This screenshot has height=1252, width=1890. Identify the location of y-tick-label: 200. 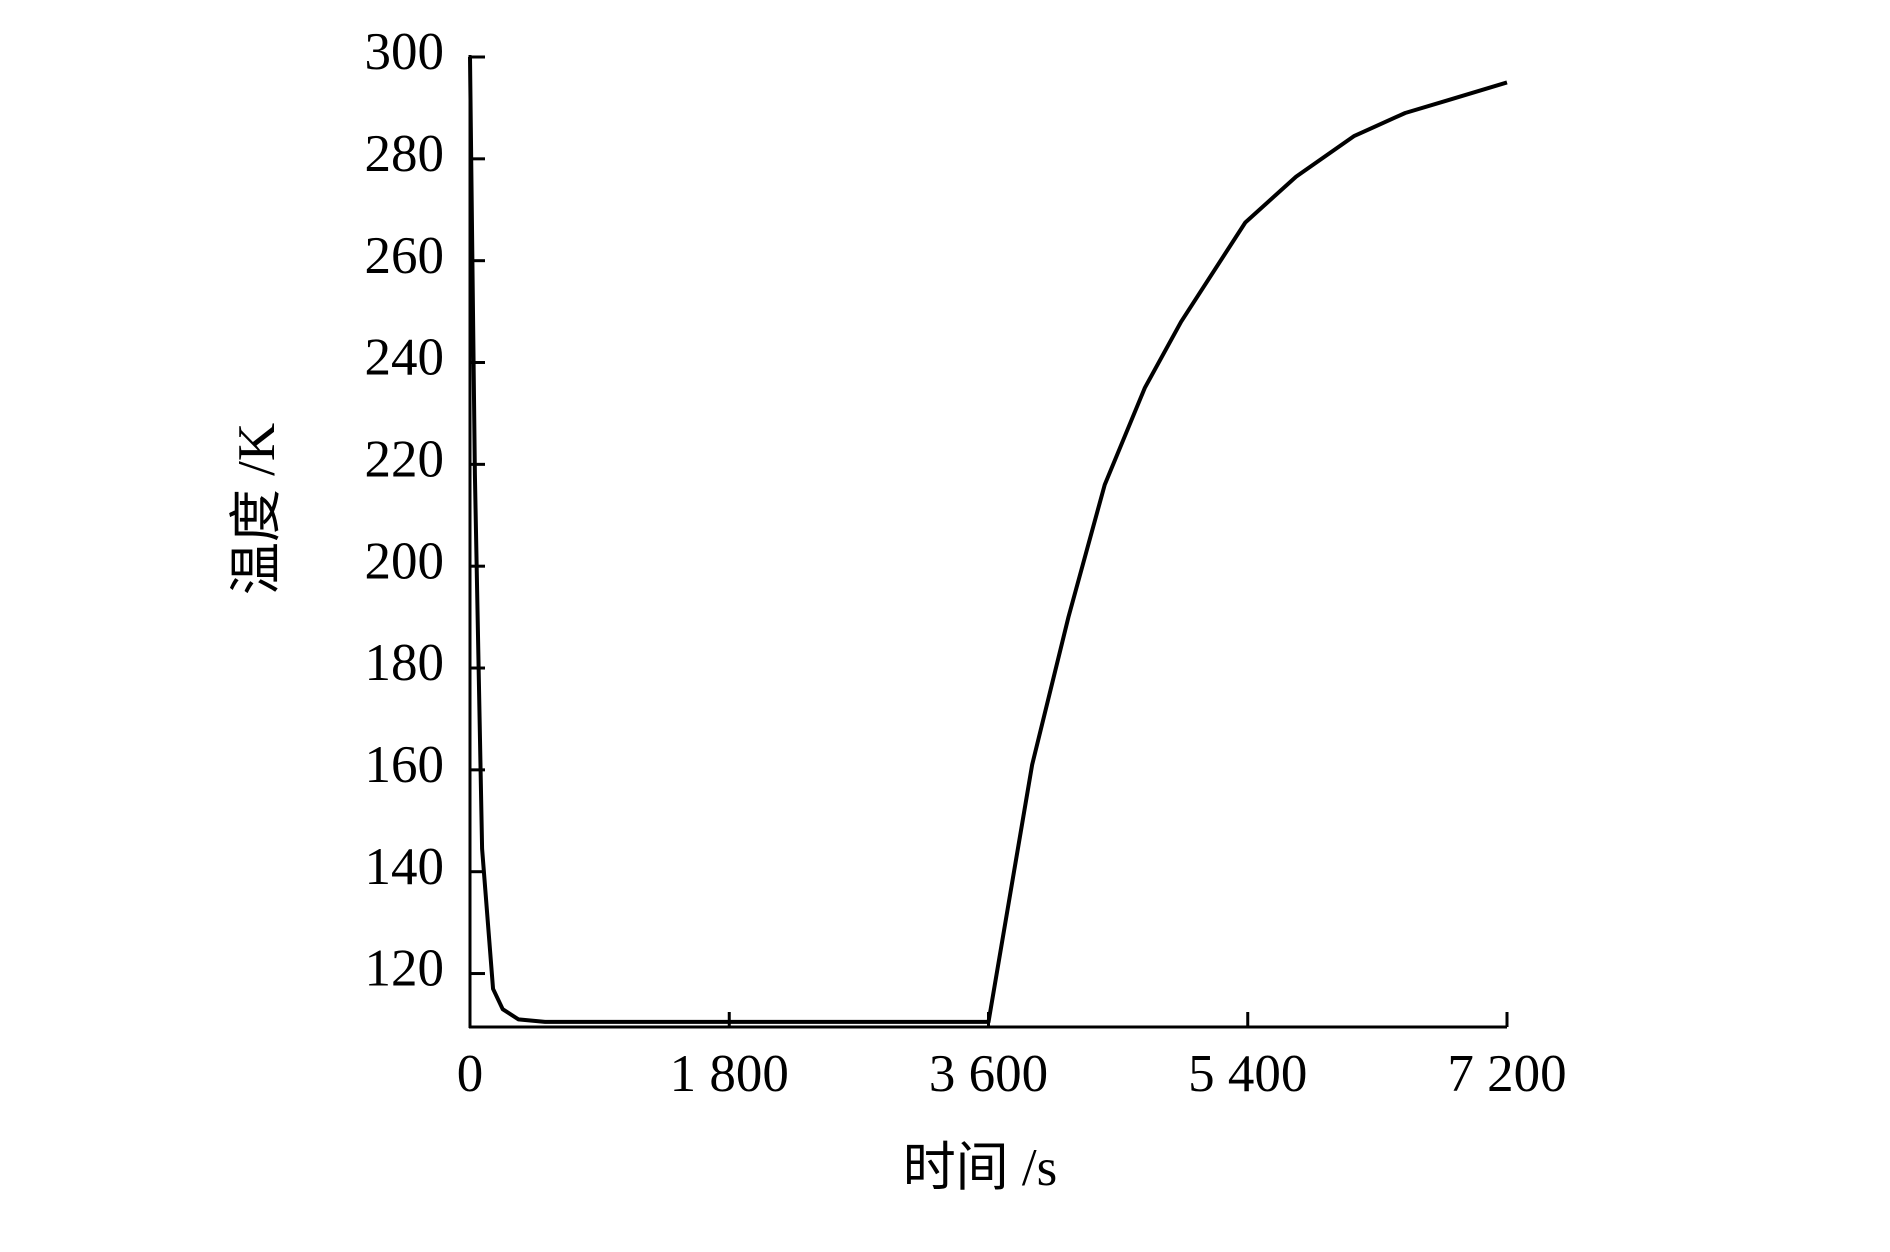
(405, 561).